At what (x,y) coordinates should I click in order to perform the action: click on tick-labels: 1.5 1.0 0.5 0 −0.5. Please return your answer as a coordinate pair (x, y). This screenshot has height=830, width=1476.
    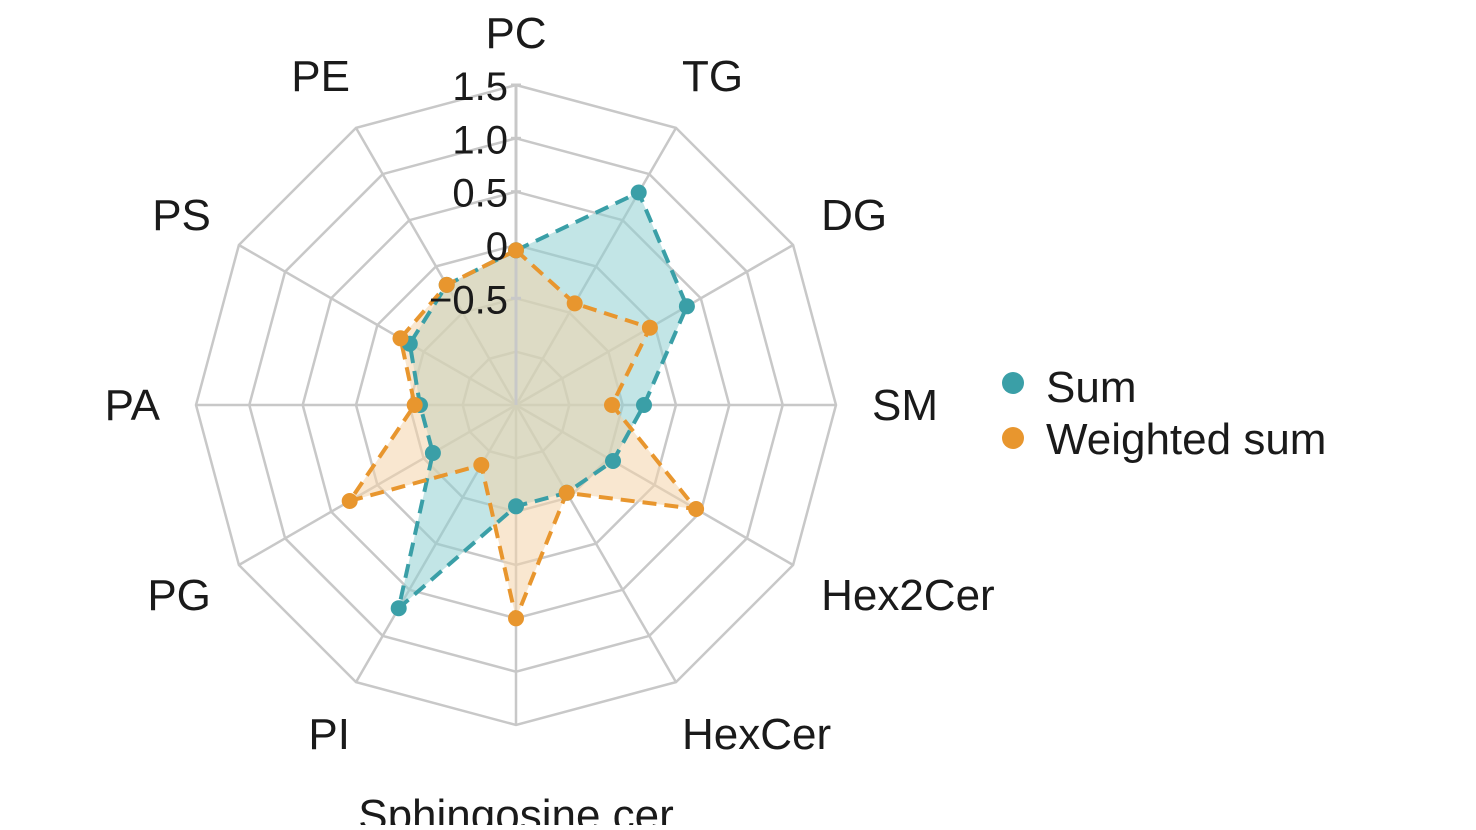
    Looking at the image, I should click on (468, 193).